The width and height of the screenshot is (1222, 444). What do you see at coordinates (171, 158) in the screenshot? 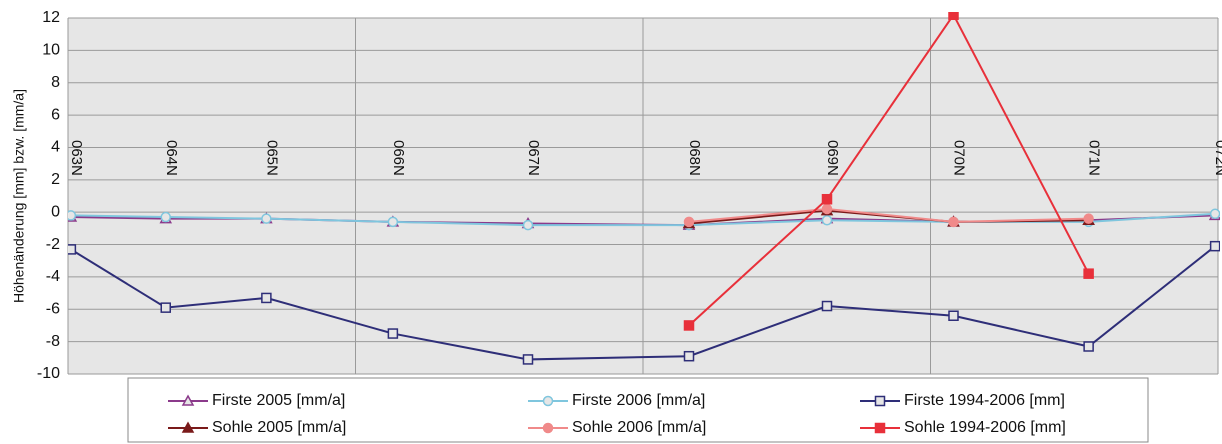
I see `station-label: 064N` at bounding box center [171, 158].